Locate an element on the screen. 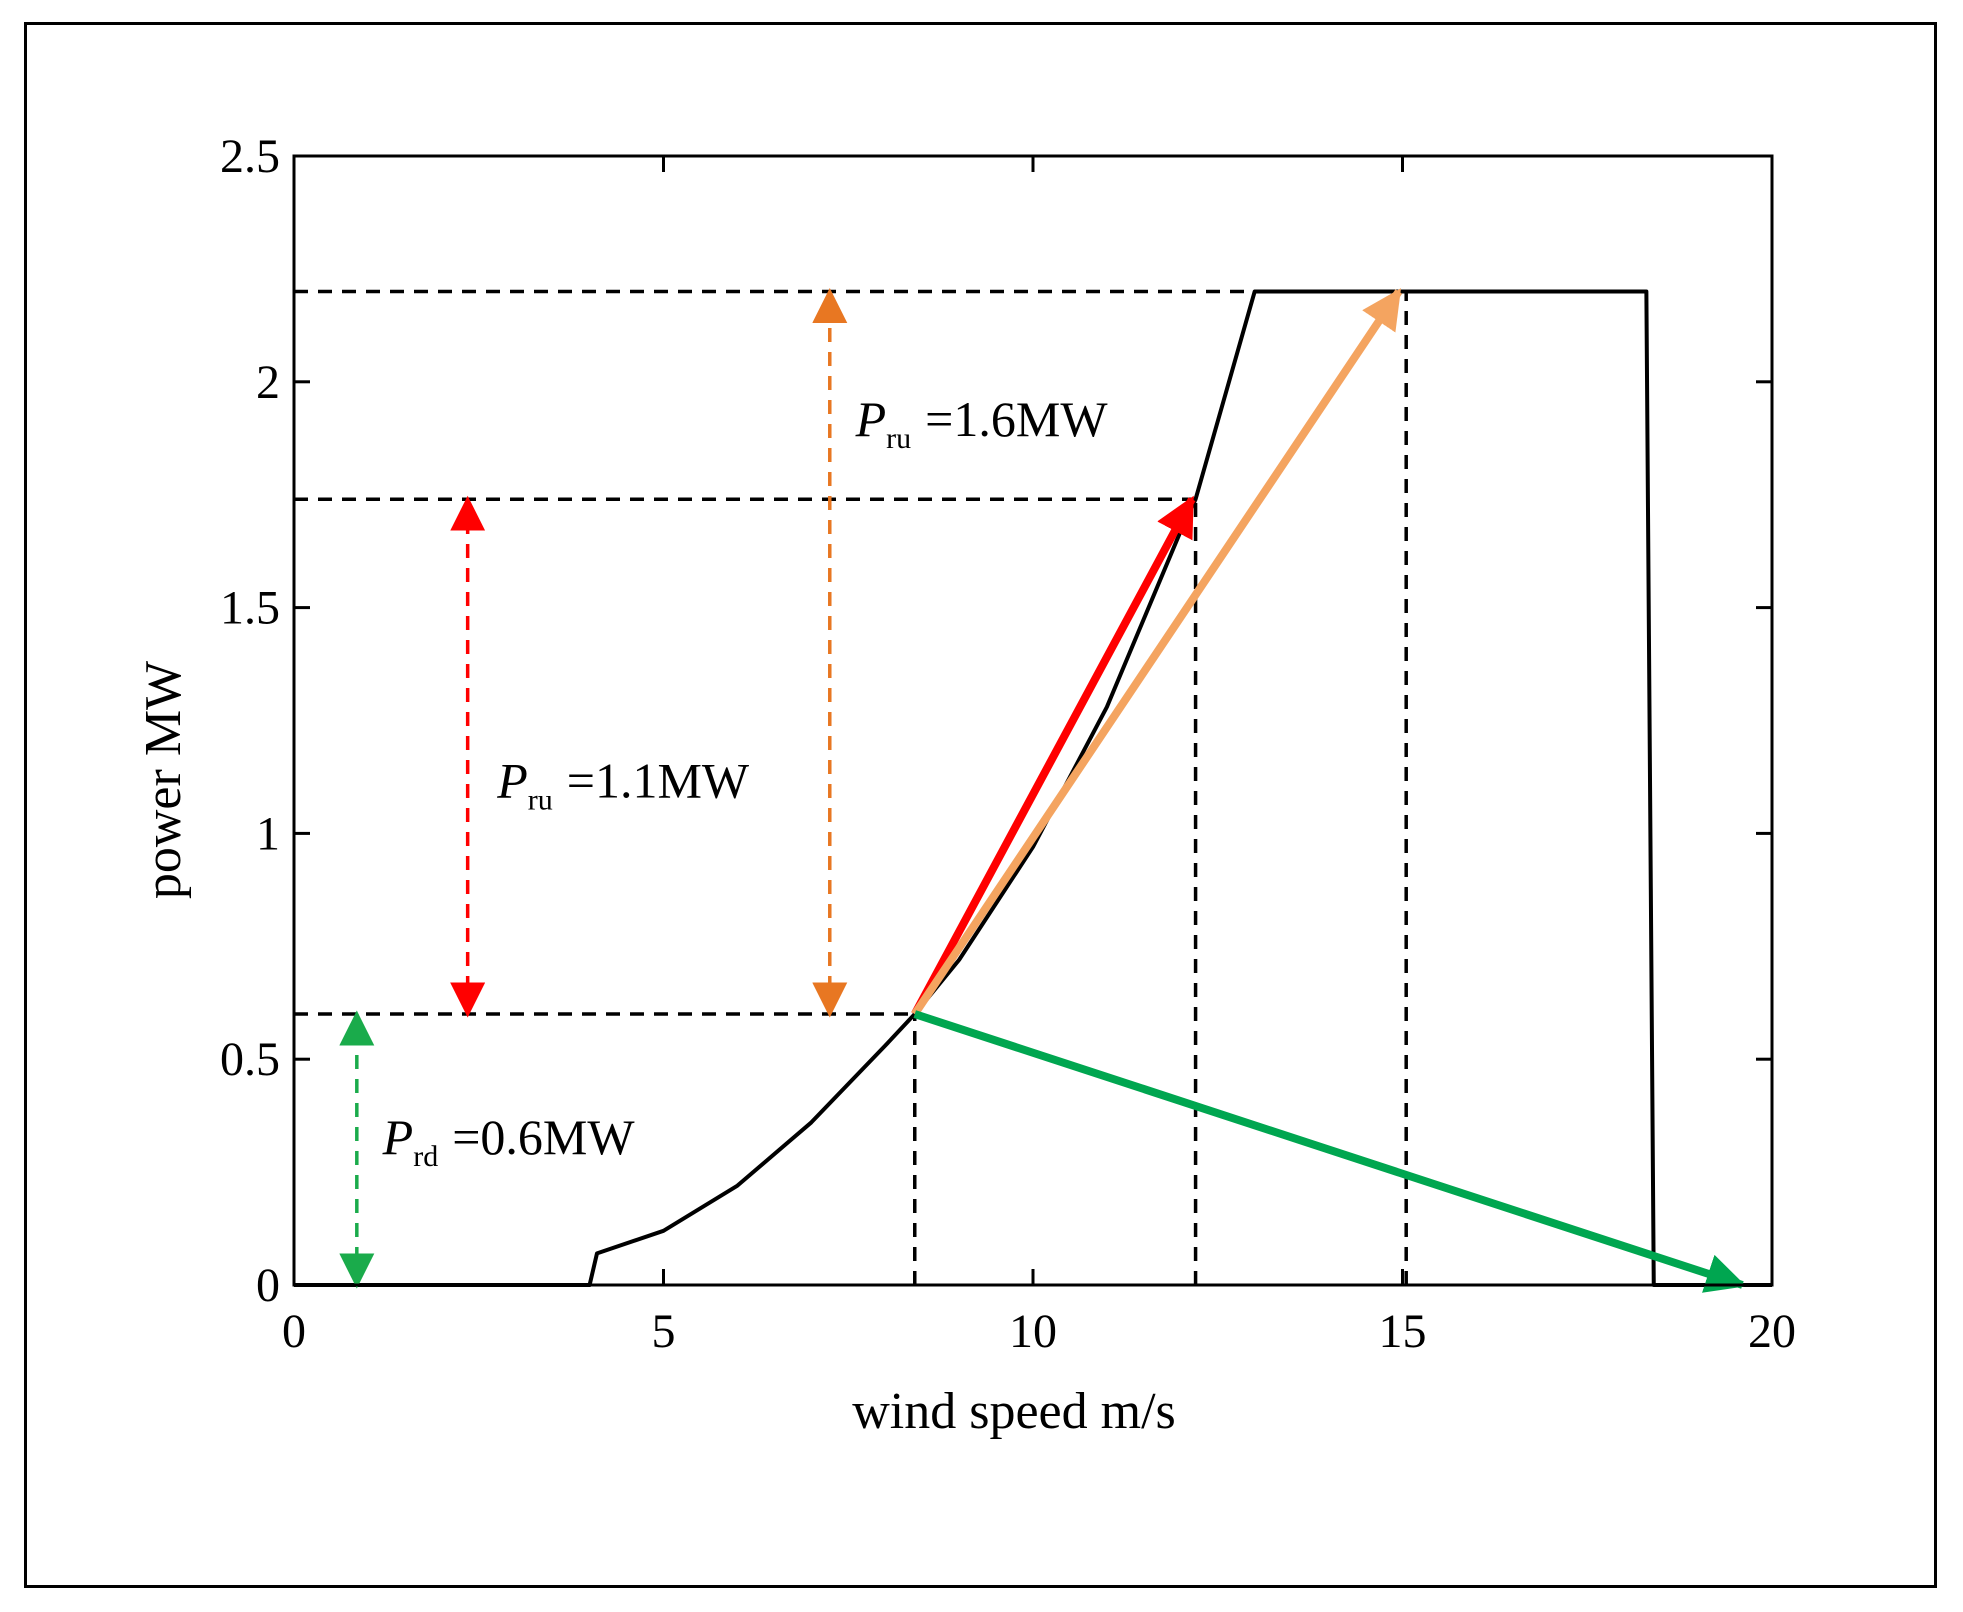 The image size is (1963, 1612). y-tick-label: 2 is located at coordinates (268, 382).